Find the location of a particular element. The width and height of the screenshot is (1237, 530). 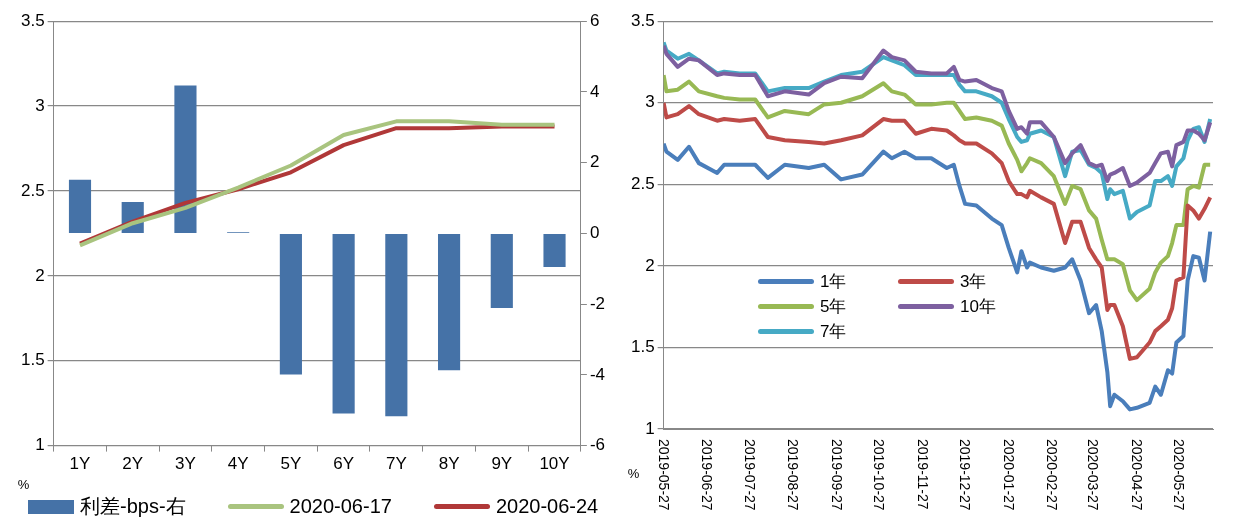

x-tick-label: 2020-04-27 is located at coordinates (1136, 475).